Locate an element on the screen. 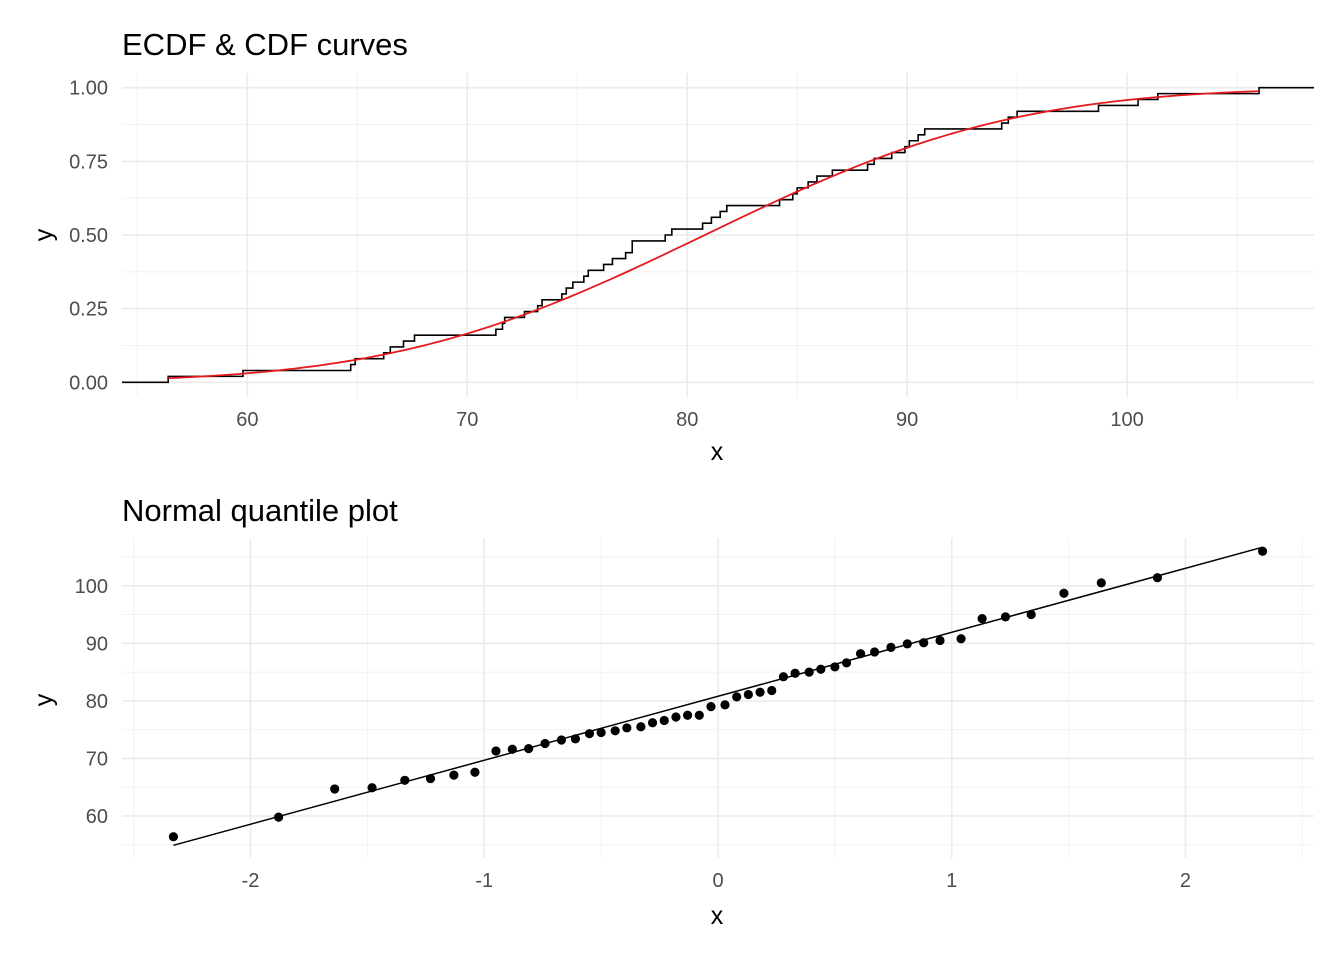 The width and height of the screenshot is (1344, 960). y-tick-label: 1.00 is located at coordinates (88, 89).